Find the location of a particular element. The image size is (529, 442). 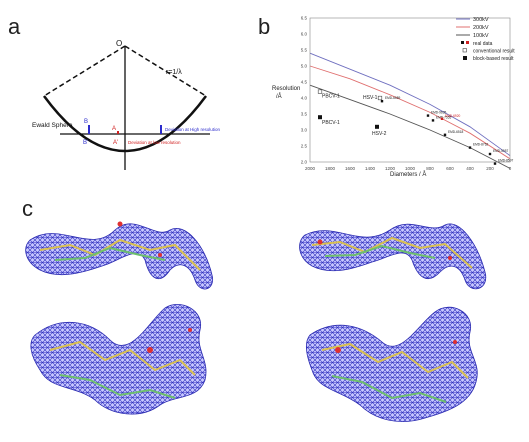

y-tick-label: 2.0 is located at coordinates (304, 162).